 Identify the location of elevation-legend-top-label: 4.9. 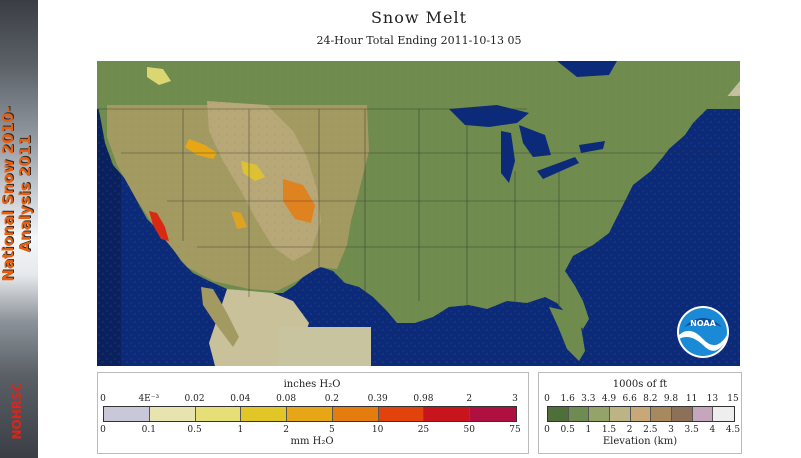
(609, 399).